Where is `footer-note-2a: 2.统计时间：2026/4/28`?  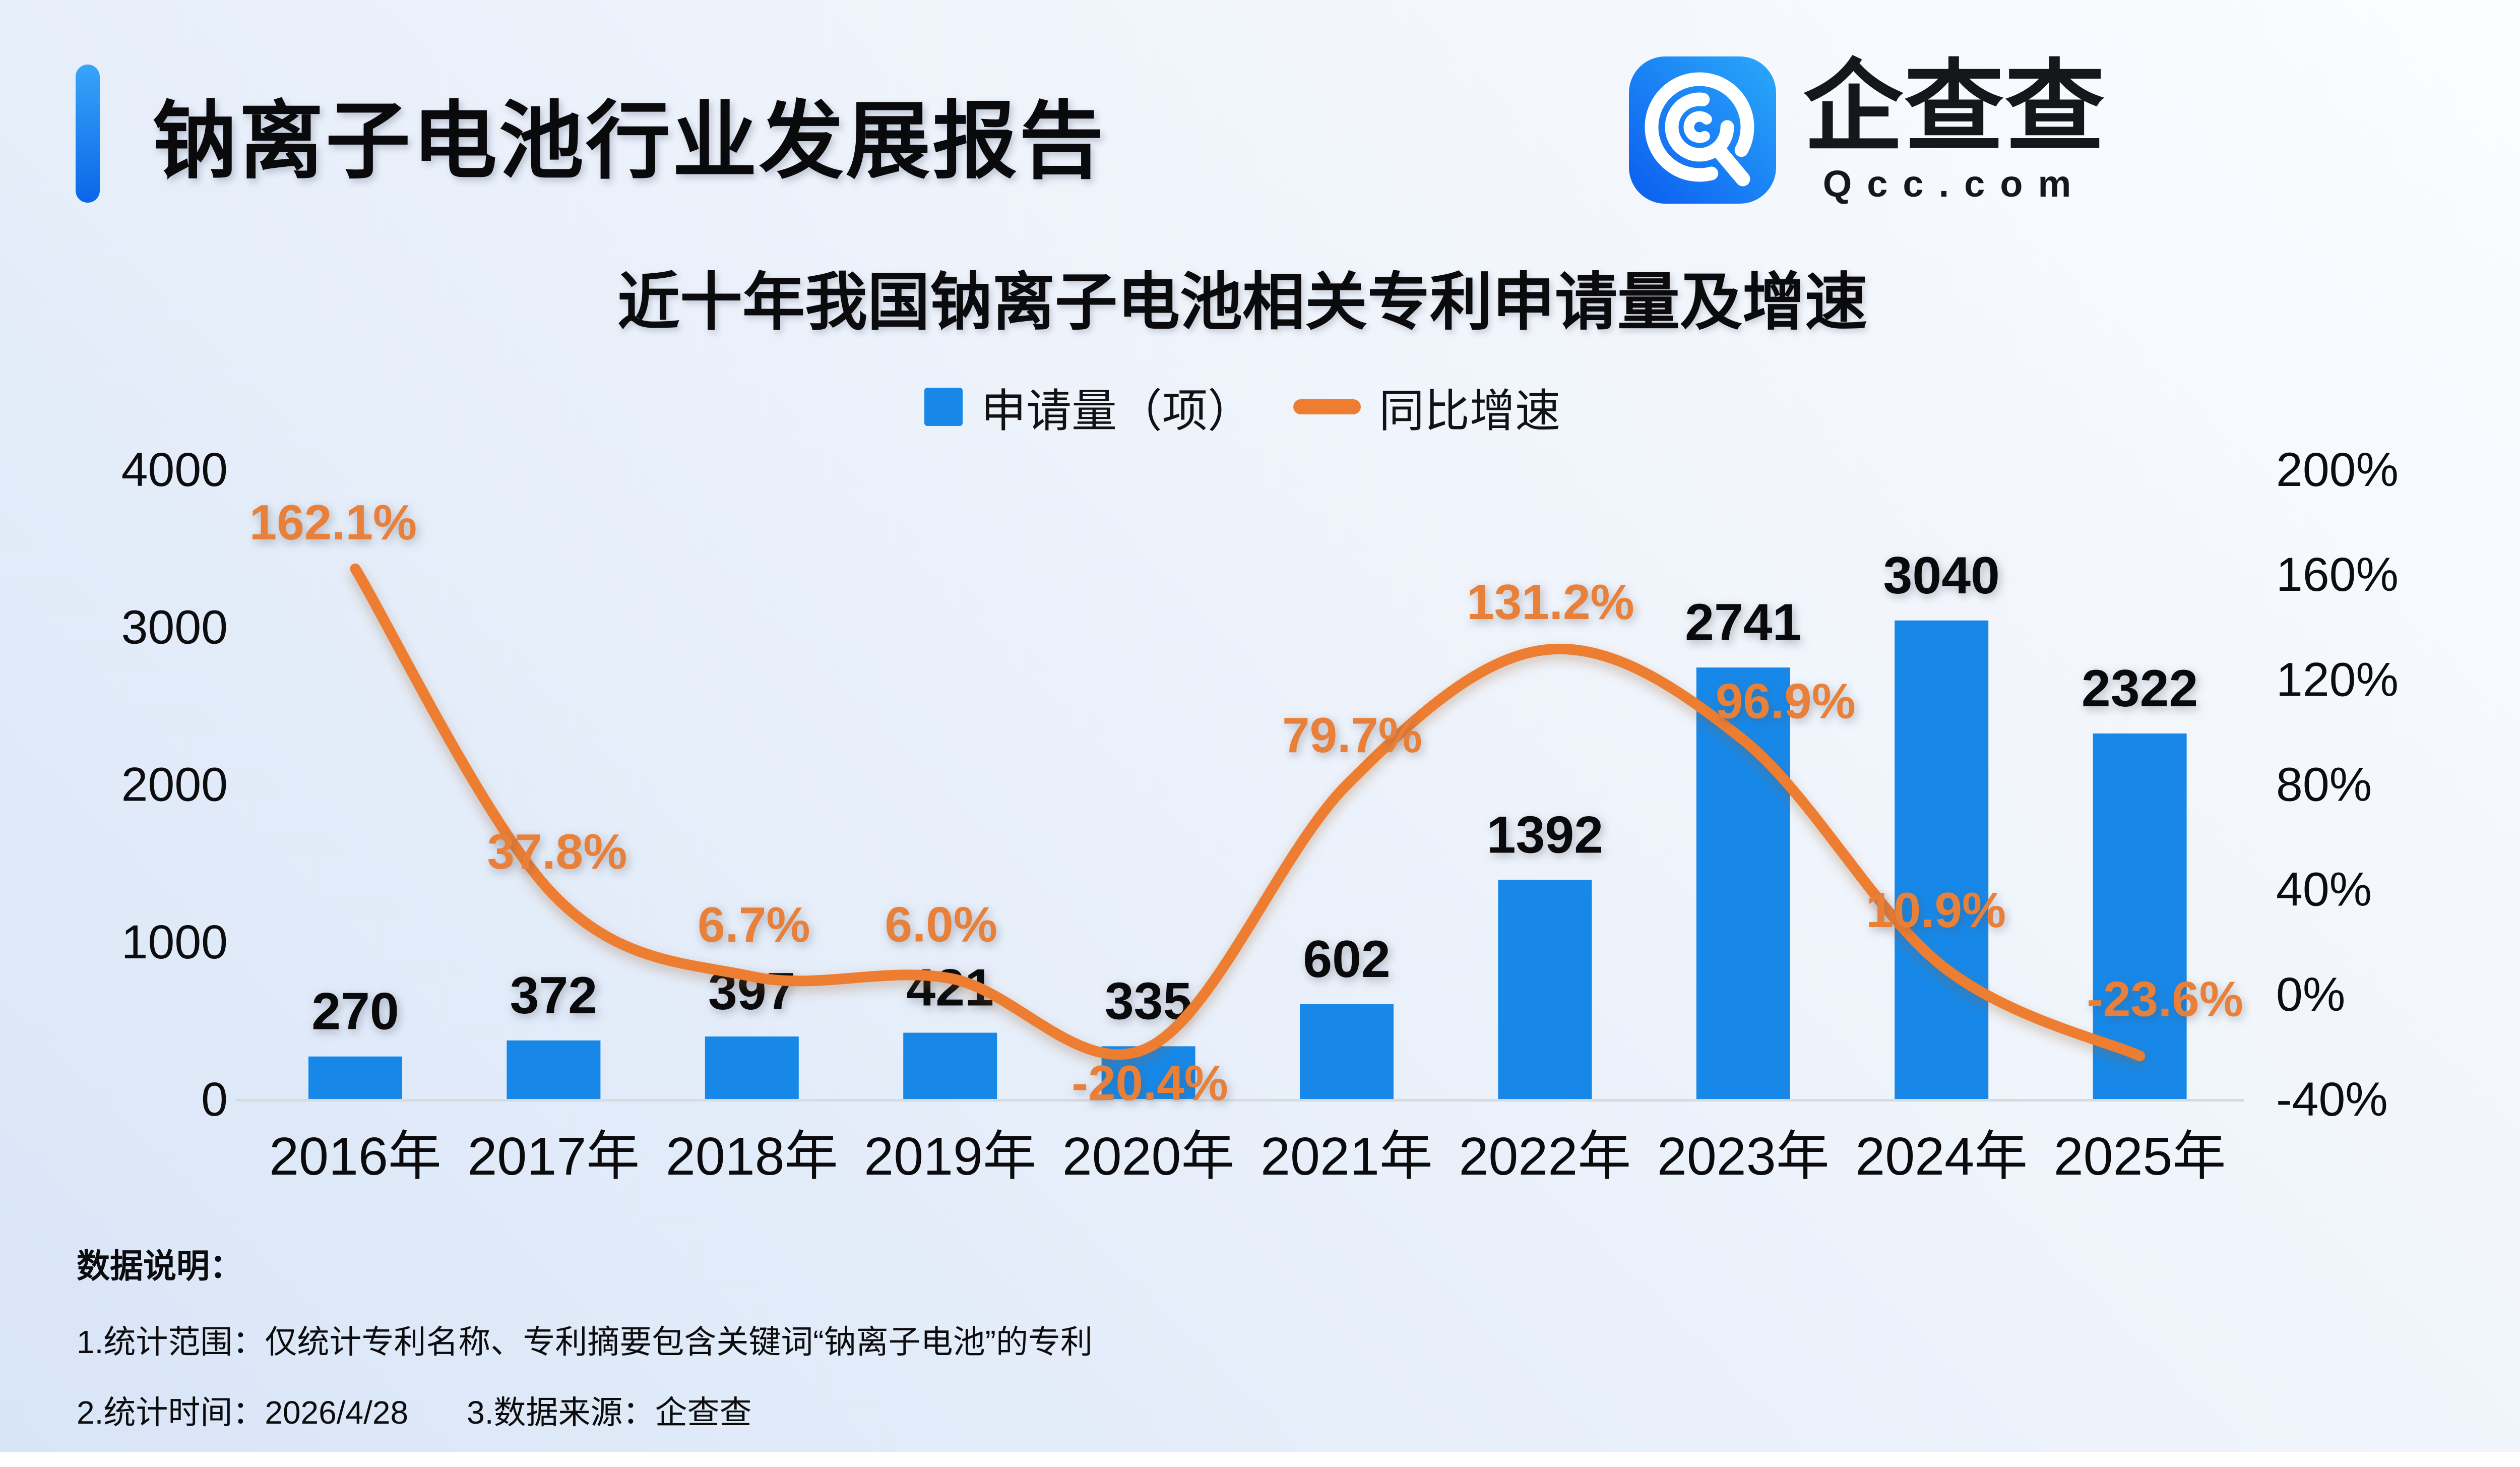 footer-note-2a: 2.统计时间：2026/4/28 is located at coordinates (243, 1412).